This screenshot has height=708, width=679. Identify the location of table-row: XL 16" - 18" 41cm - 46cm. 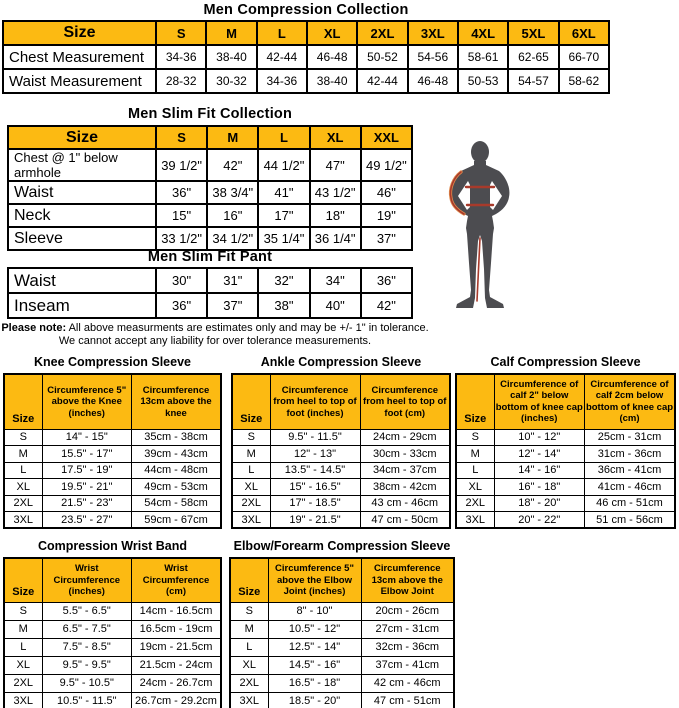
(565, 487).